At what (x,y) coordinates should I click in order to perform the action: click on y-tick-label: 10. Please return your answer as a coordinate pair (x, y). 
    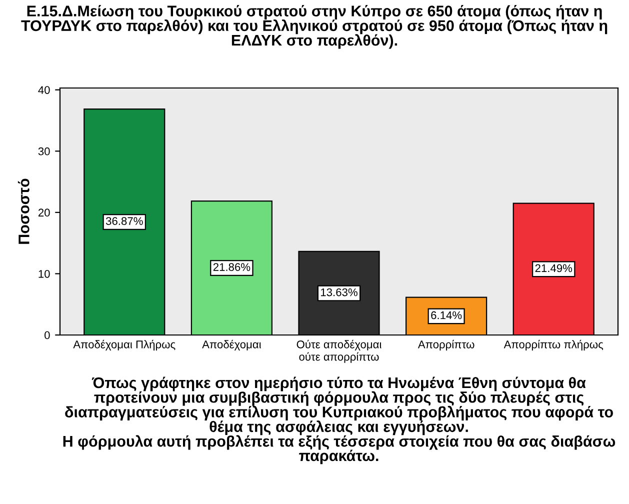
    Looking at the image, I should click on (44, 274).